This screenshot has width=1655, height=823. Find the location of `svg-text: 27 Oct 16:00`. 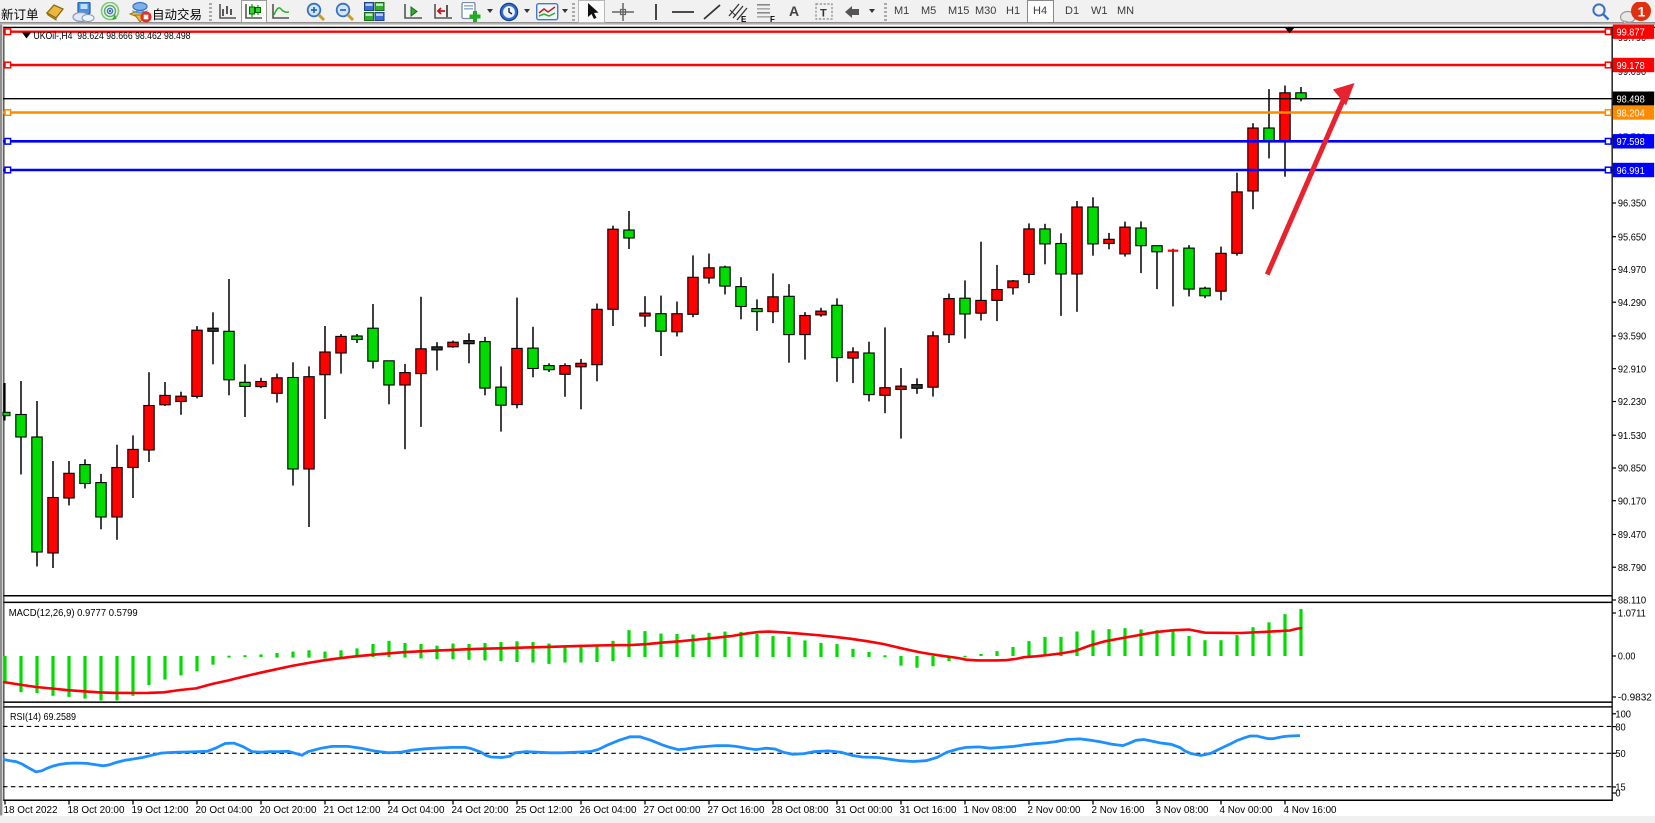

svg-text: 27 Oct 16:00 is located at coordinates (736, 810).